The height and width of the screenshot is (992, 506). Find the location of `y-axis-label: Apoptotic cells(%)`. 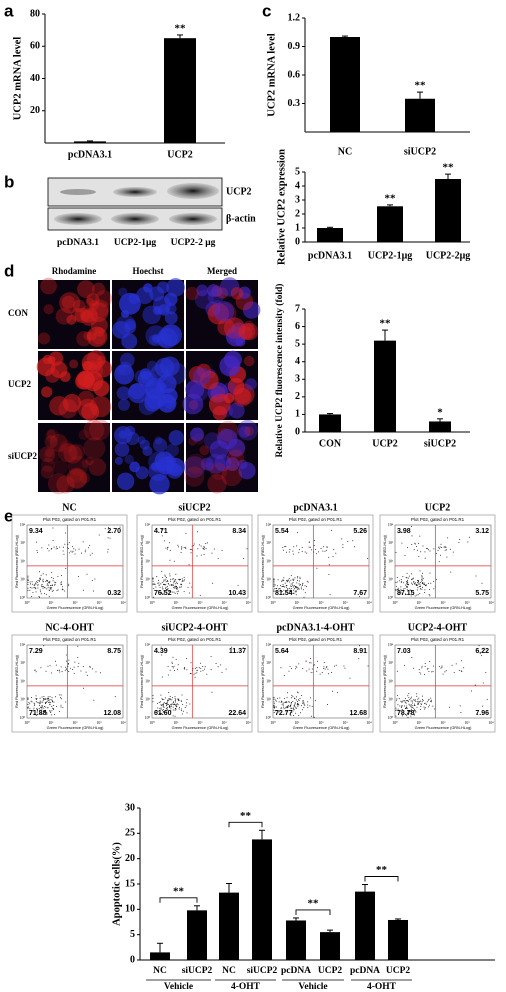

y-axis-label: Apoptotic cells(%) is located at coordinates (116, 884).